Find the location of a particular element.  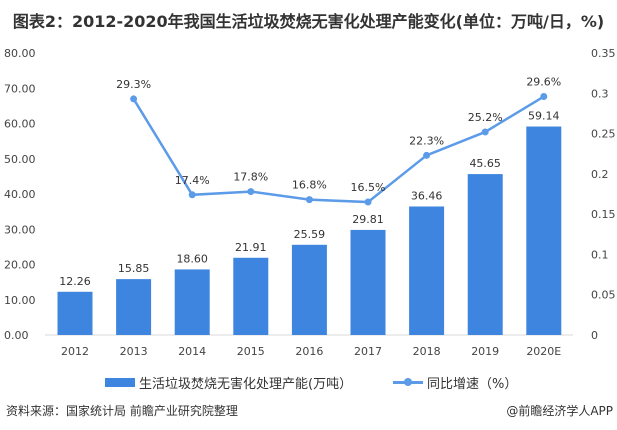

bar-data-label: 45.65 is located at coordinates (485, 163).